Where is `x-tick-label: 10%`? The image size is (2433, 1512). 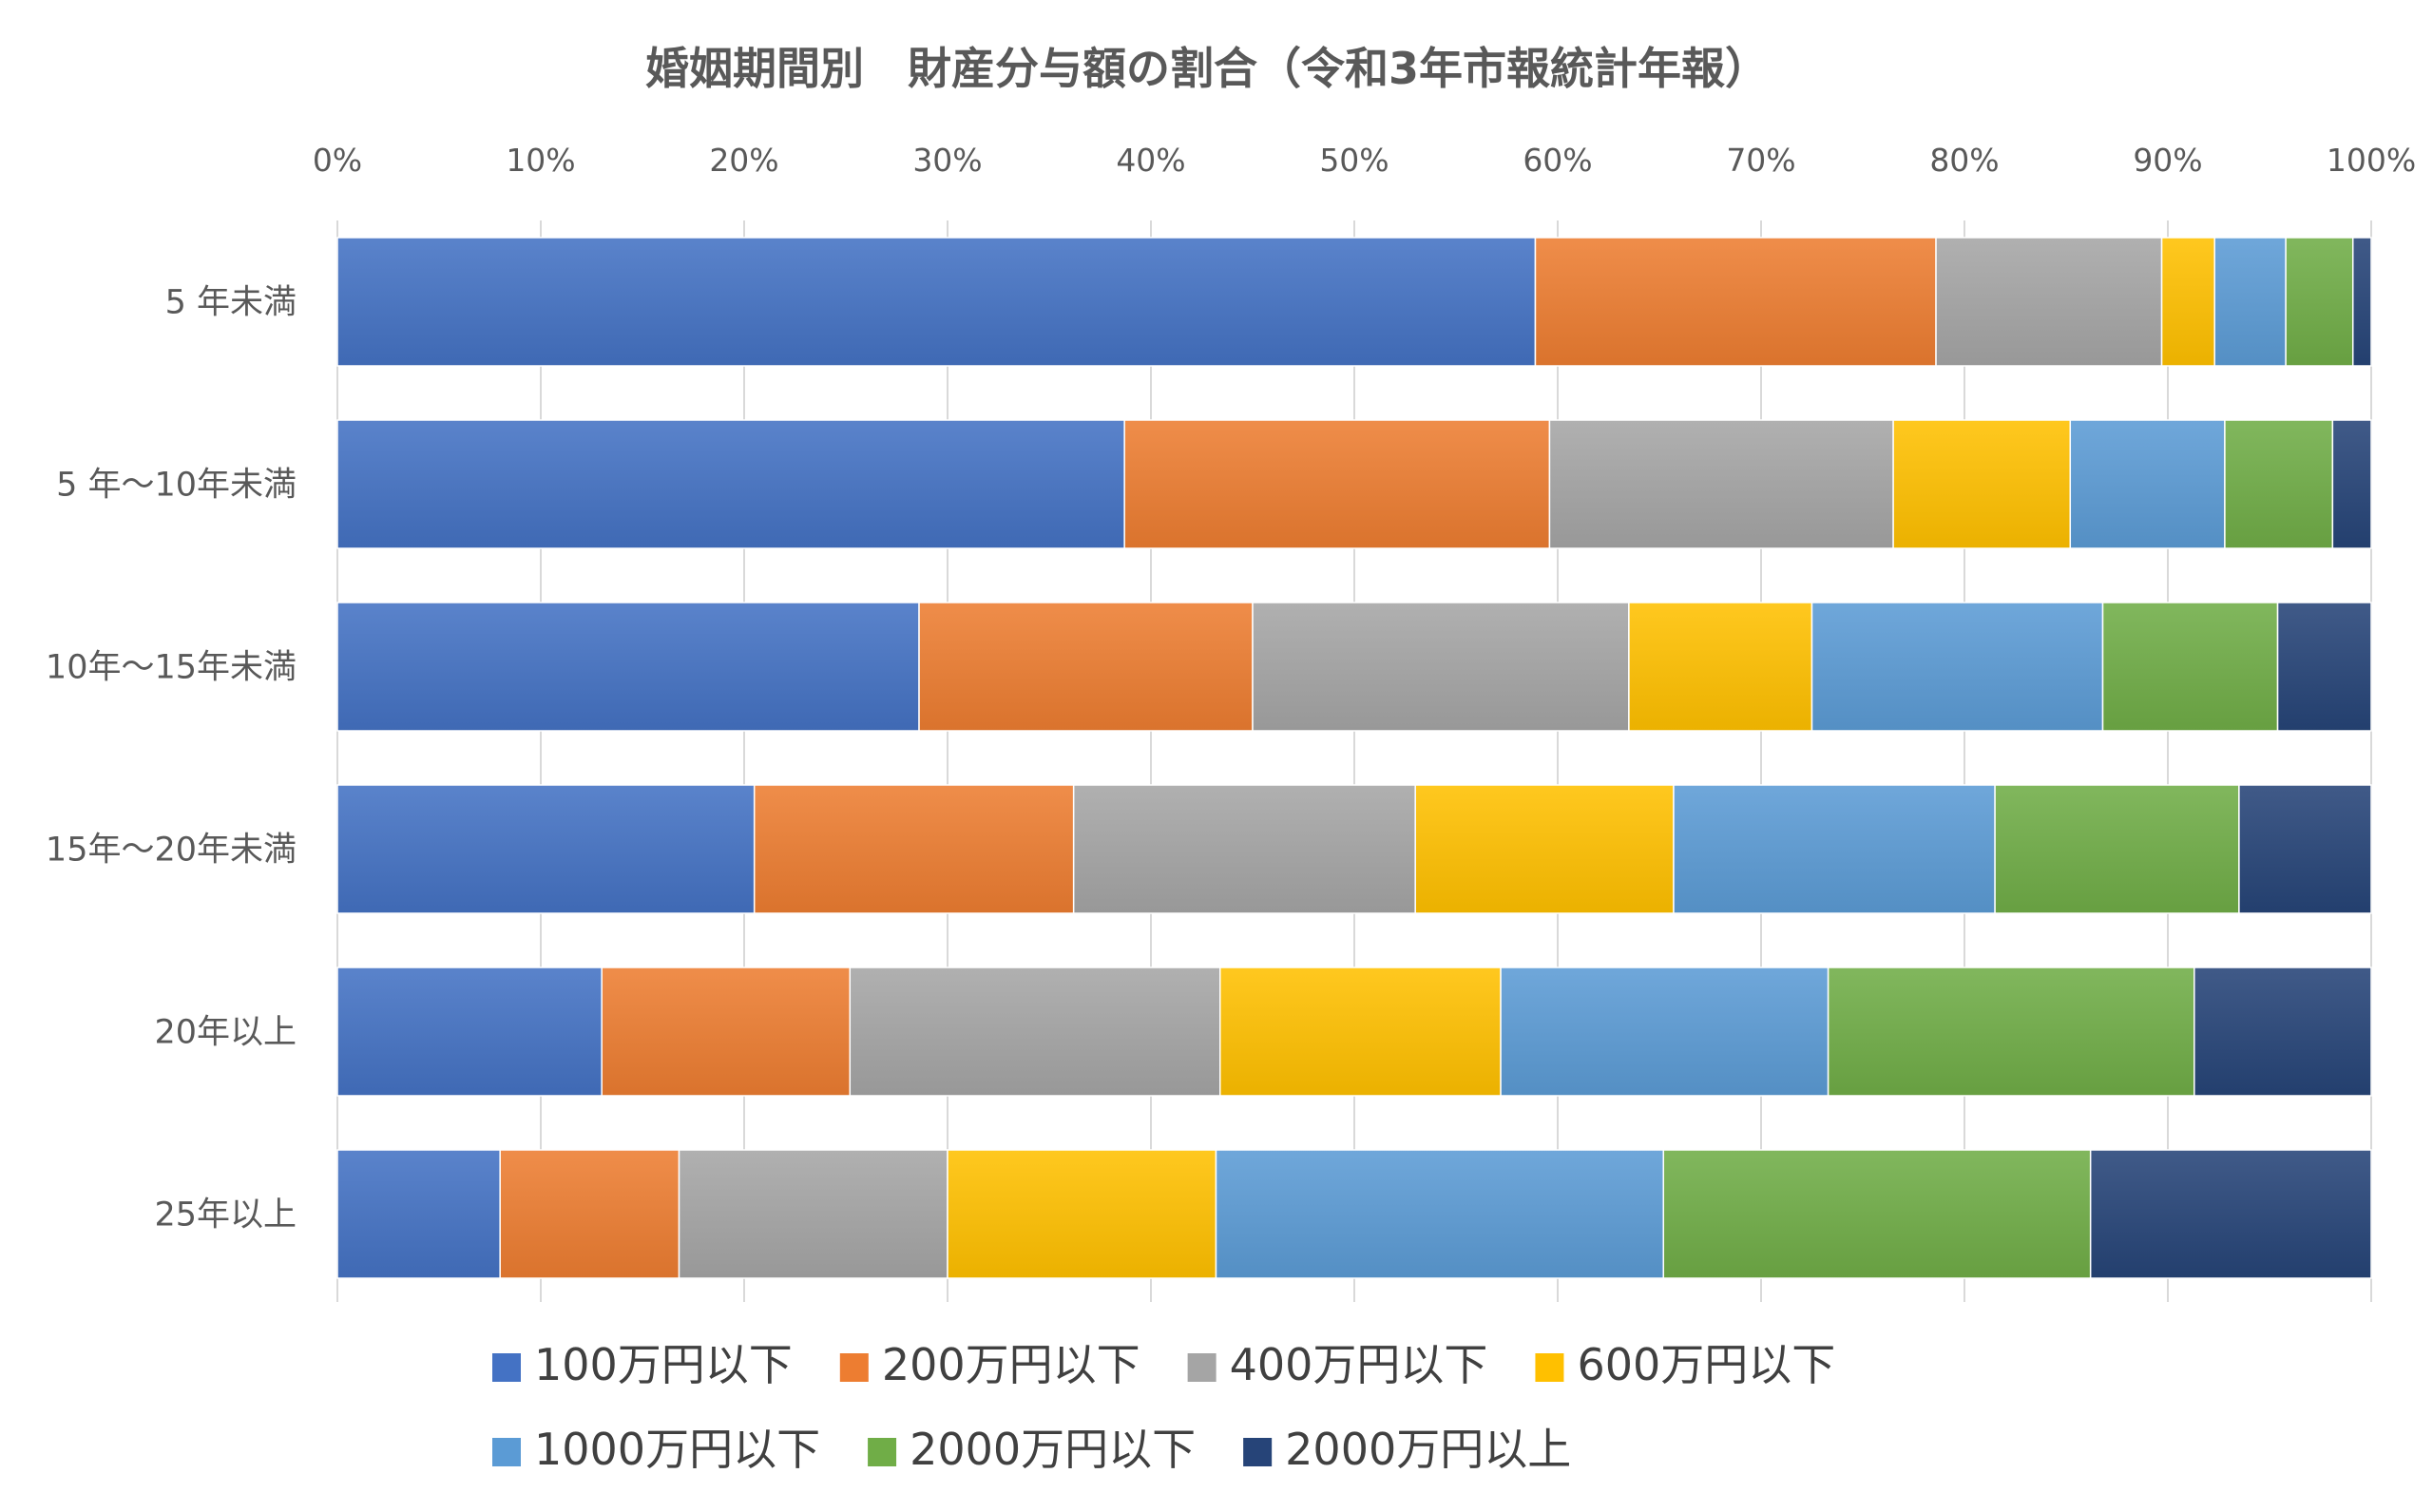
x-tick-label: 10% is located at coordinates (540, 160).